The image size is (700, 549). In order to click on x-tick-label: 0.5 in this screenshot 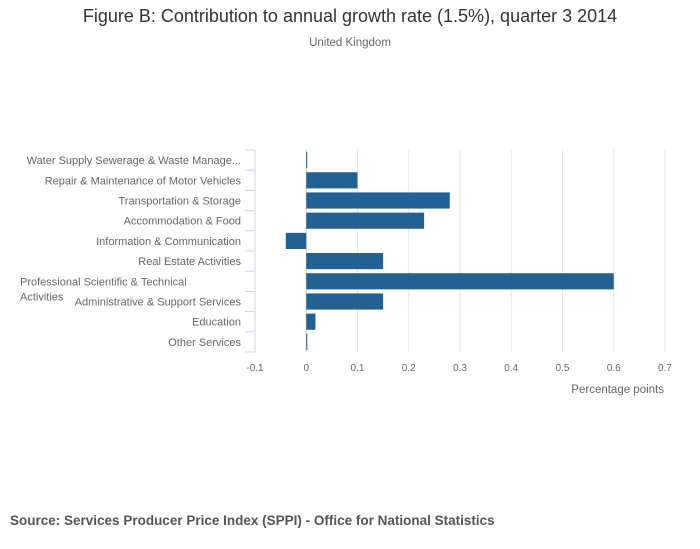, I will do `click(563, 368)`.